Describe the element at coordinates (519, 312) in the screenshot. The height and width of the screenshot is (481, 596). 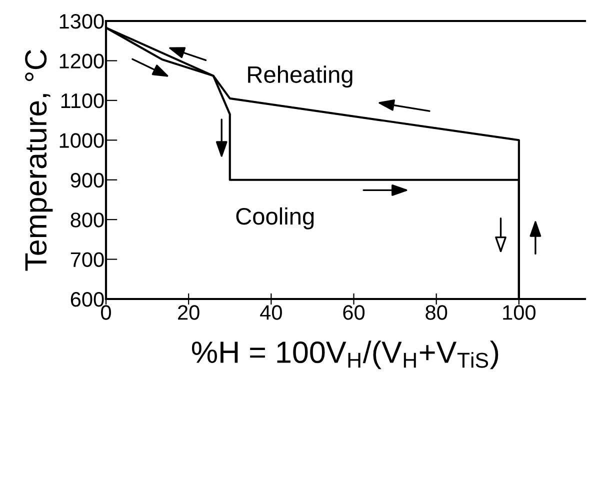
I see `x-tick-label: 100` at that location.